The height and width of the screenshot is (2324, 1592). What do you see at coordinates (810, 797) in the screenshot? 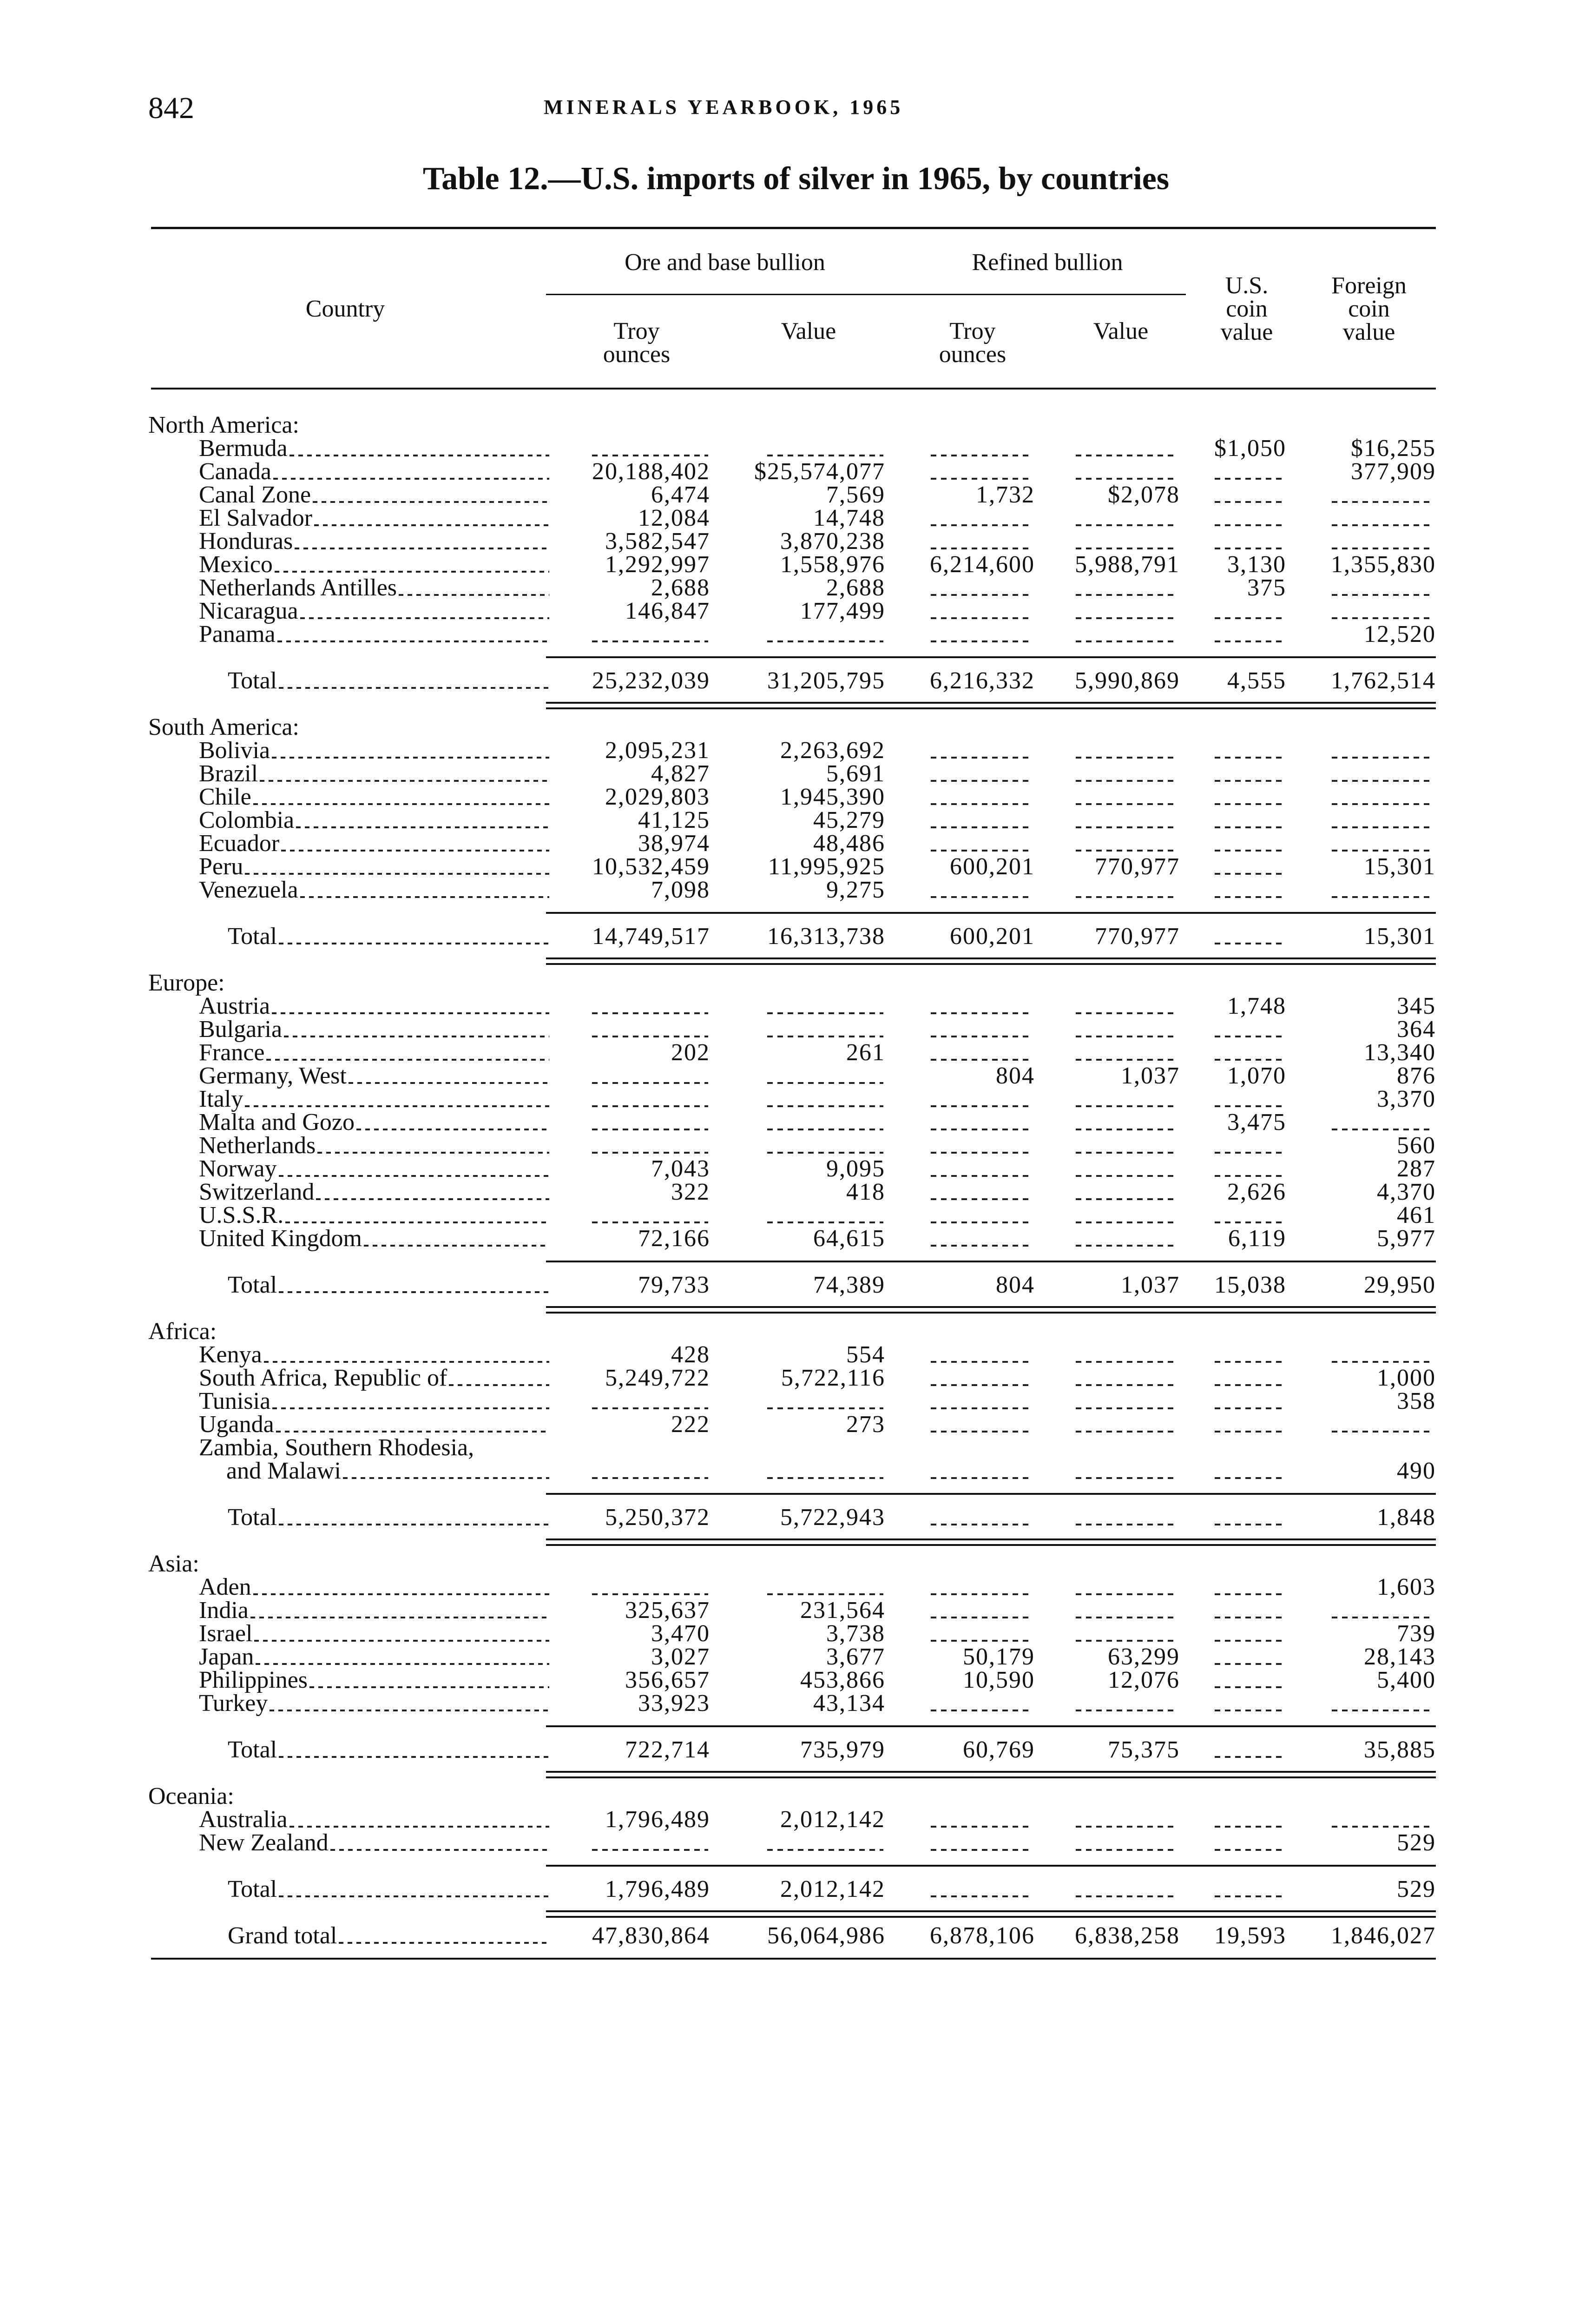
I see `cell-col-2: 1,945,390` at bounding box center [810, 797].